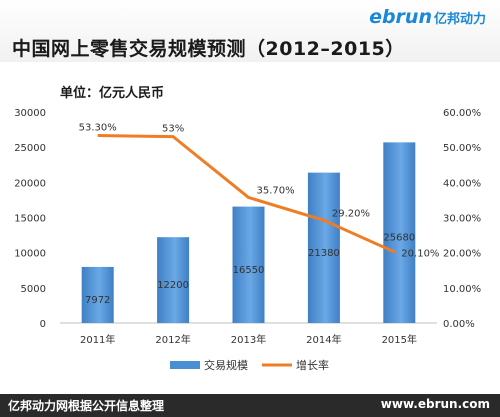 Image resolution: width=500 pixels, height=417 pixels. I want to click on x-tick-label: 2015年, so click(399, 339).